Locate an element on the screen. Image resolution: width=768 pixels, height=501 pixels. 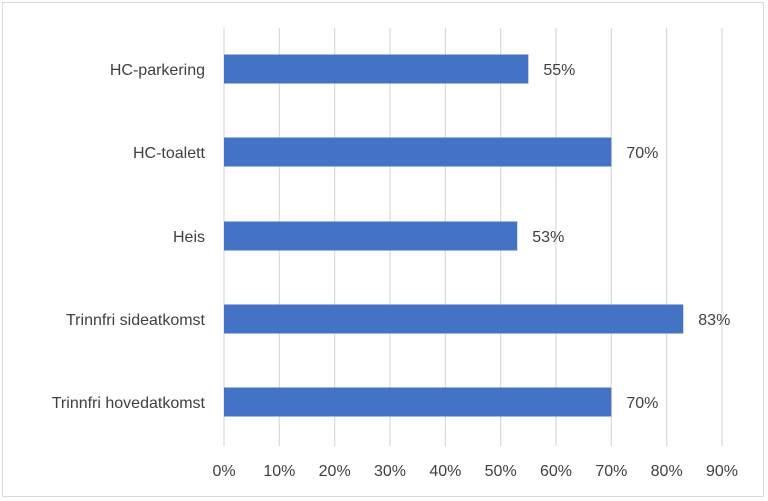
x-tick-label: 10% is located at coordinates (279, 471).